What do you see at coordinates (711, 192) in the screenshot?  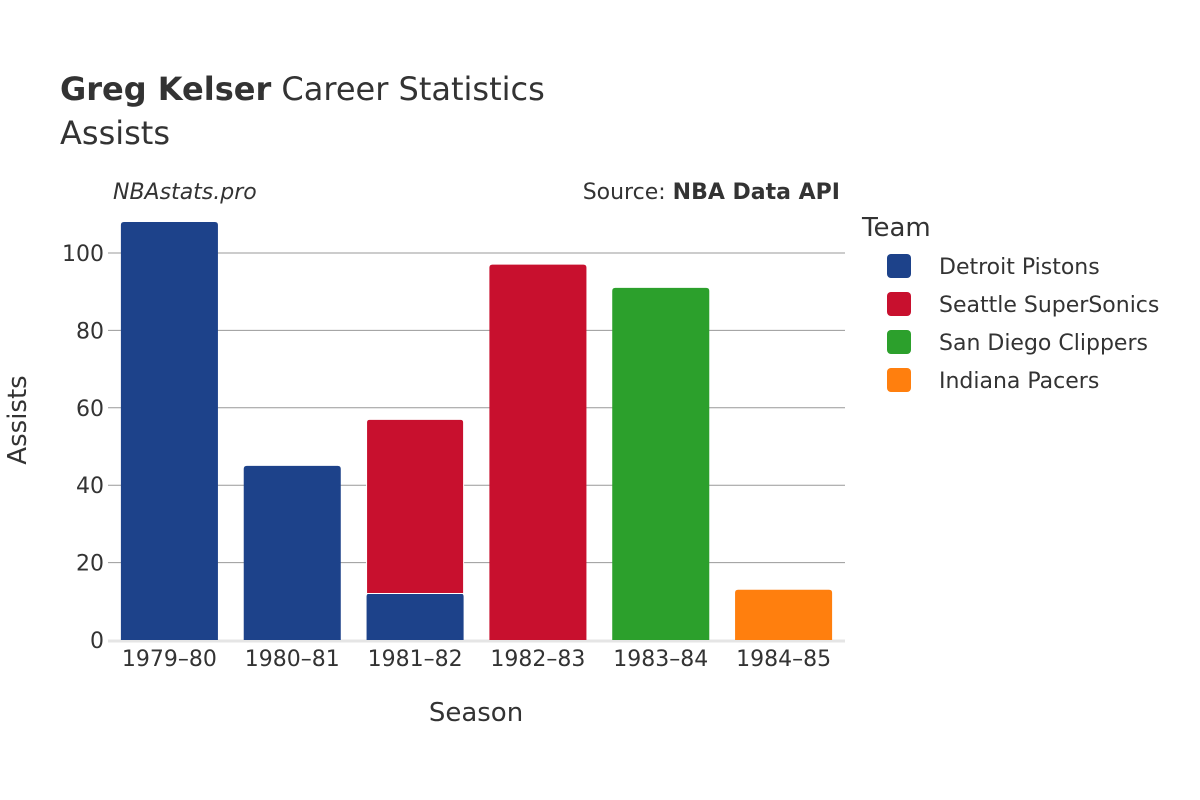 I see `source-label: Source: NBA Data API` at bounding box center [711, 192].